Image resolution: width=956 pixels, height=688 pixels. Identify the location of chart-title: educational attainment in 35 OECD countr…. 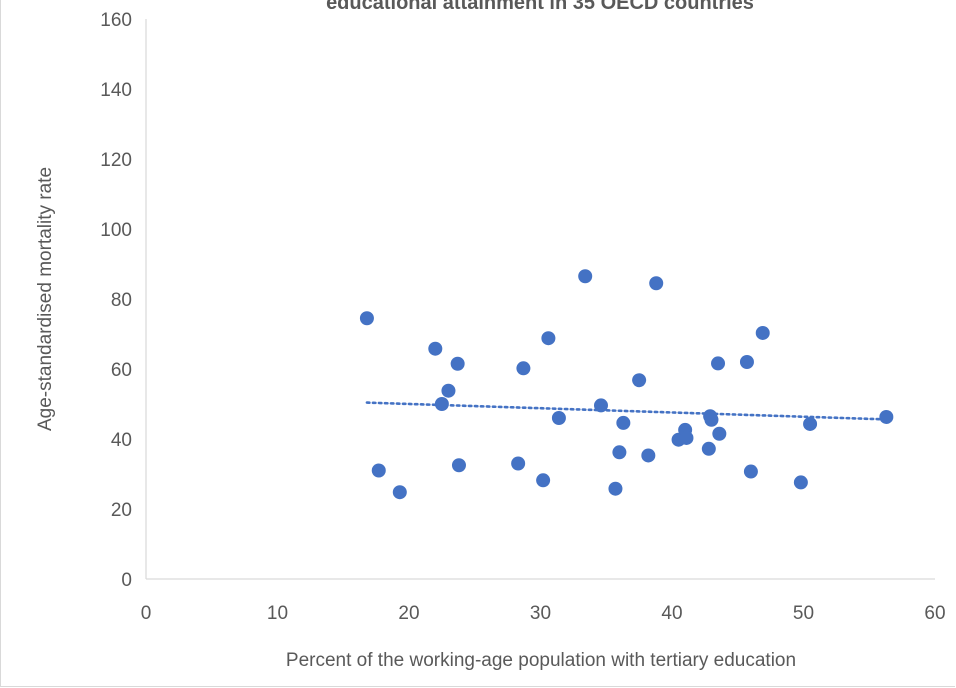
(540, 7).